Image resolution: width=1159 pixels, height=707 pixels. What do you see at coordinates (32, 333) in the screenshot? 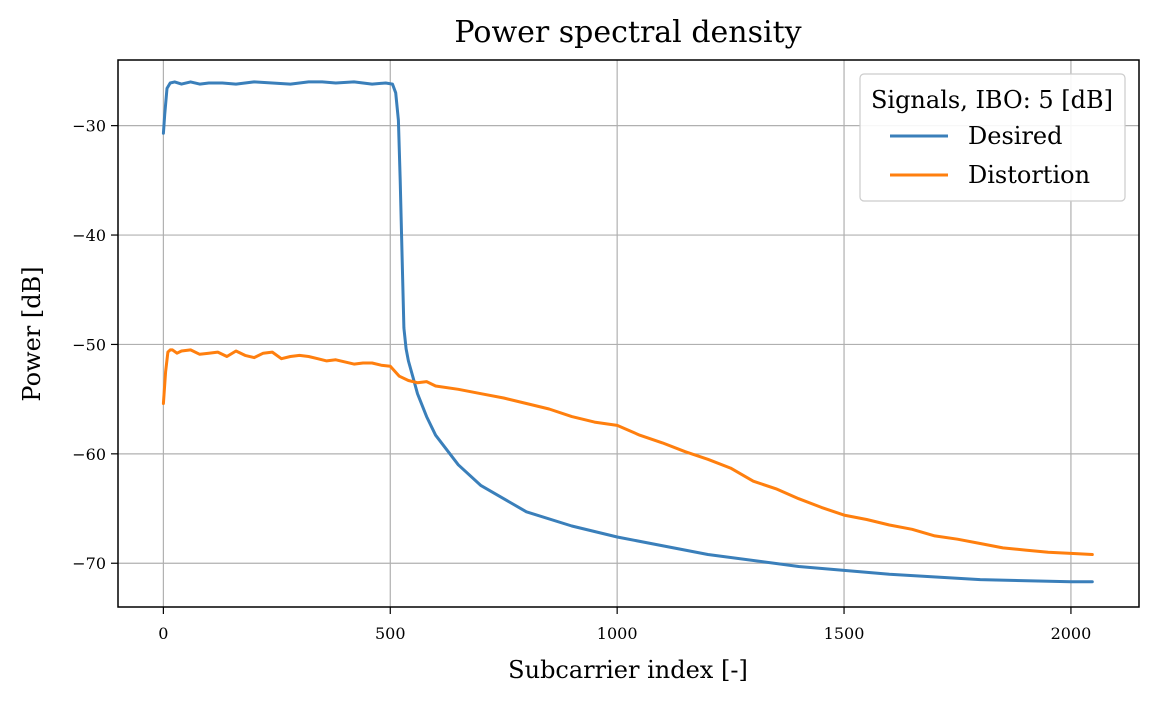
I see `y-axis-label: Power [dB]` at bounding box center [32, 333].